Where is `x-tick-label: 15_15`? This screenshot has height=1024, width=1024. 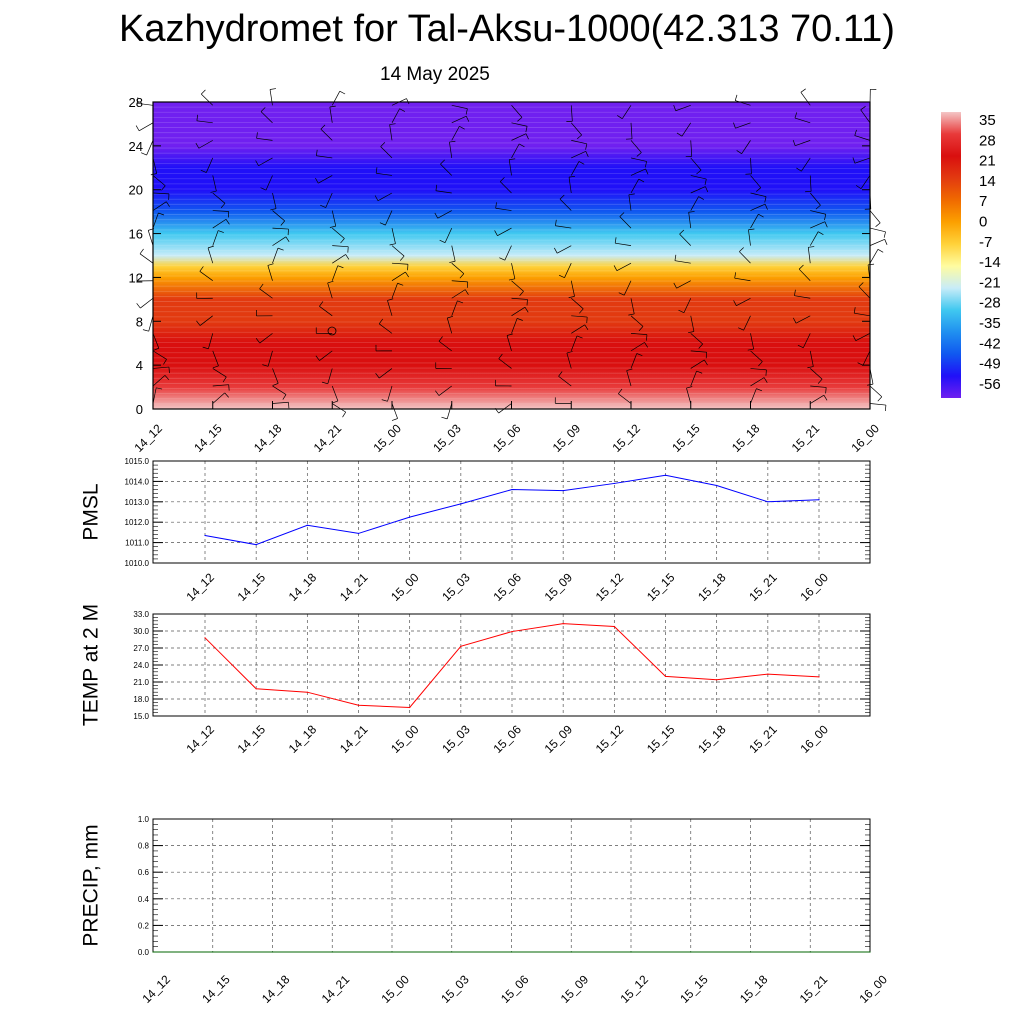 x-tick-label: 15_15 is located at coordinates (694, 989).